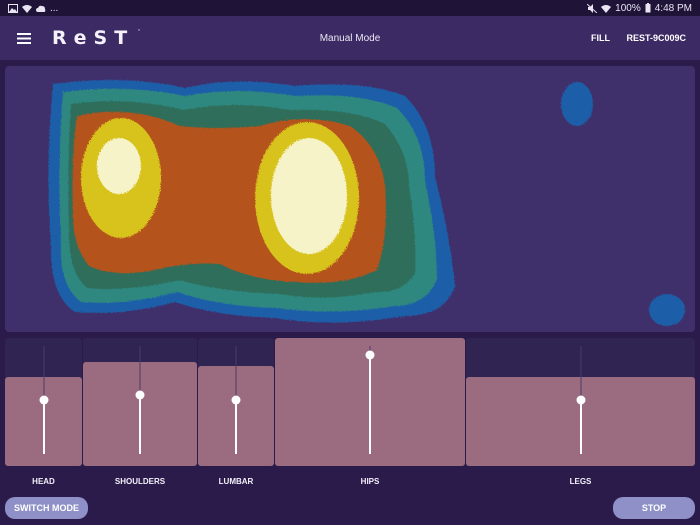 The image size is (700, 525). Describe the element at coordinates (350, 8) in the screenshot. I see `status-bar: ... 100% 4:48 PM` at that location.